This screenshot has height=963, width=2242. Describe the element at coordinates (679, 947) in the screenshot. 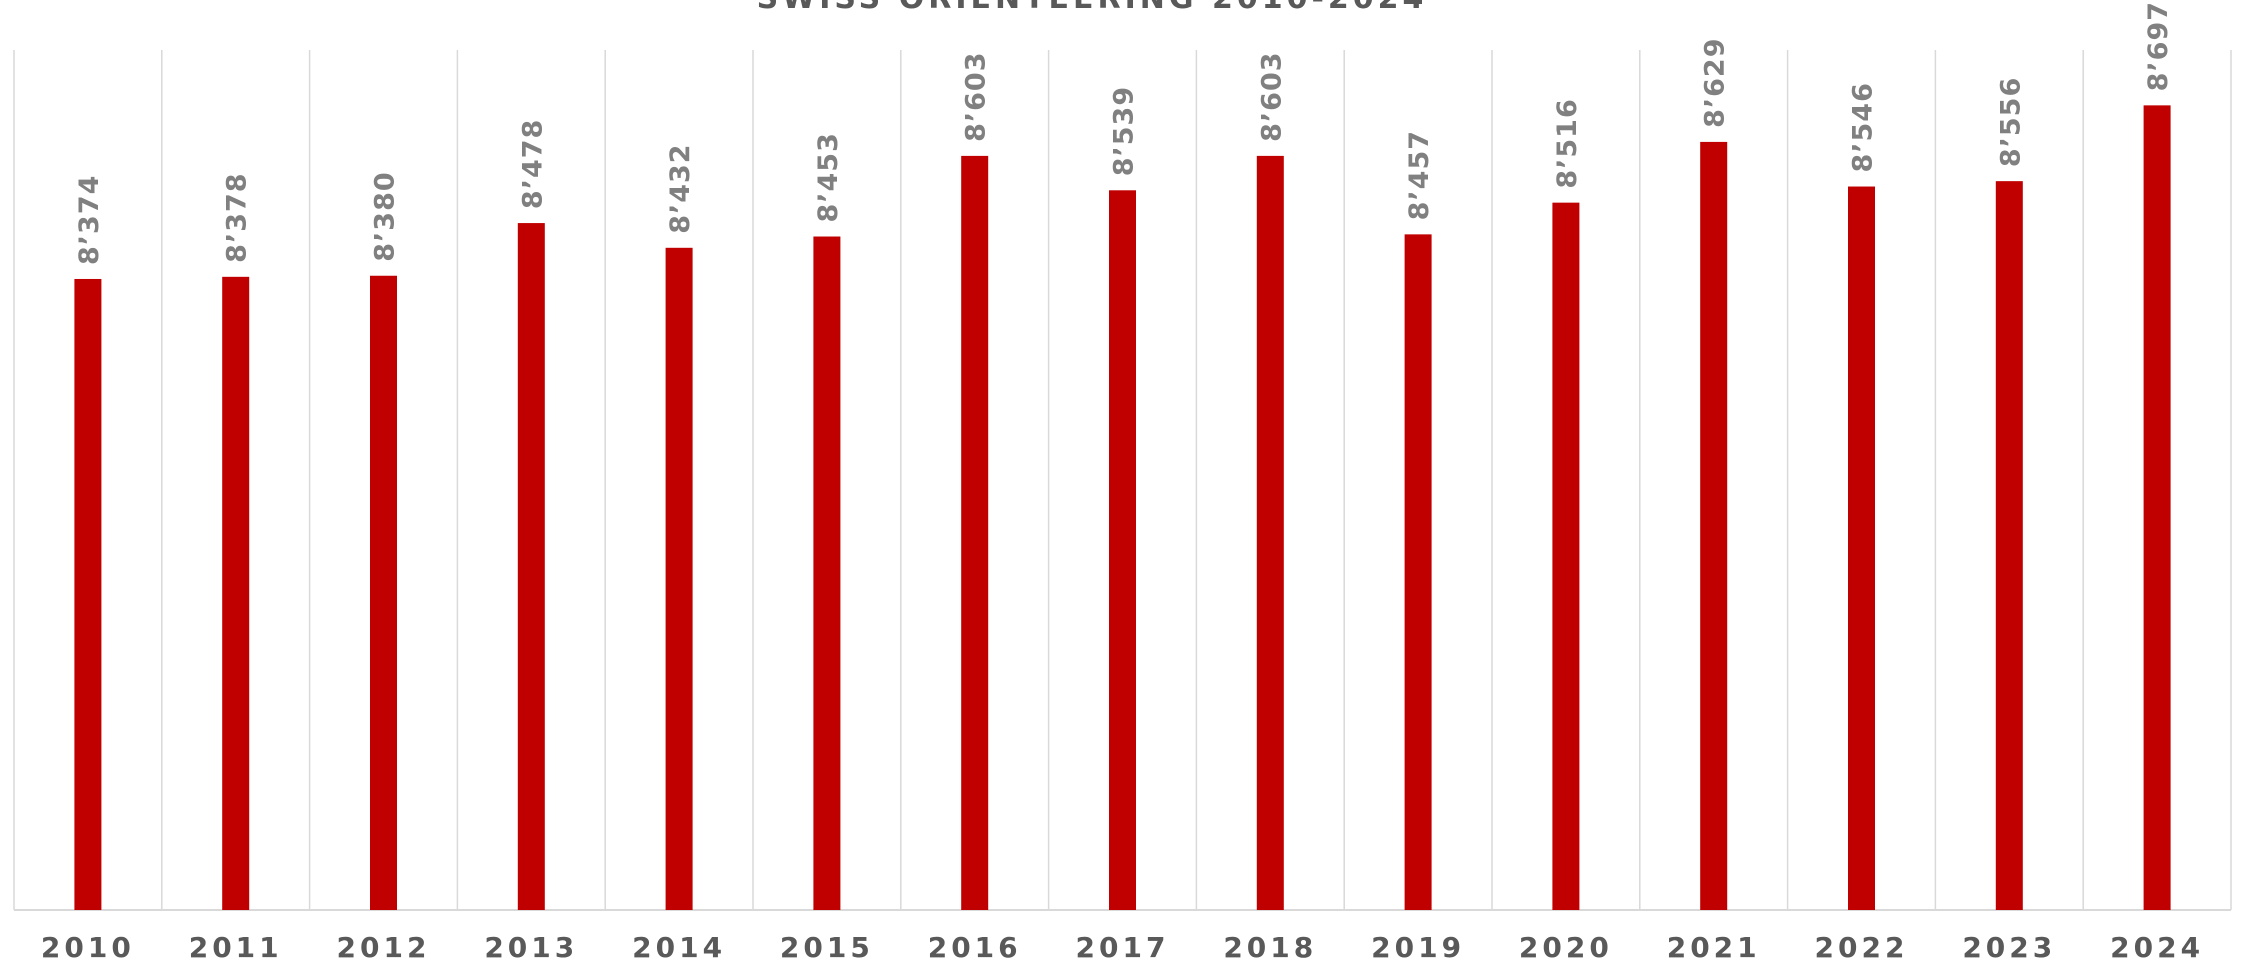

I see `category-label: 2014` at that location.